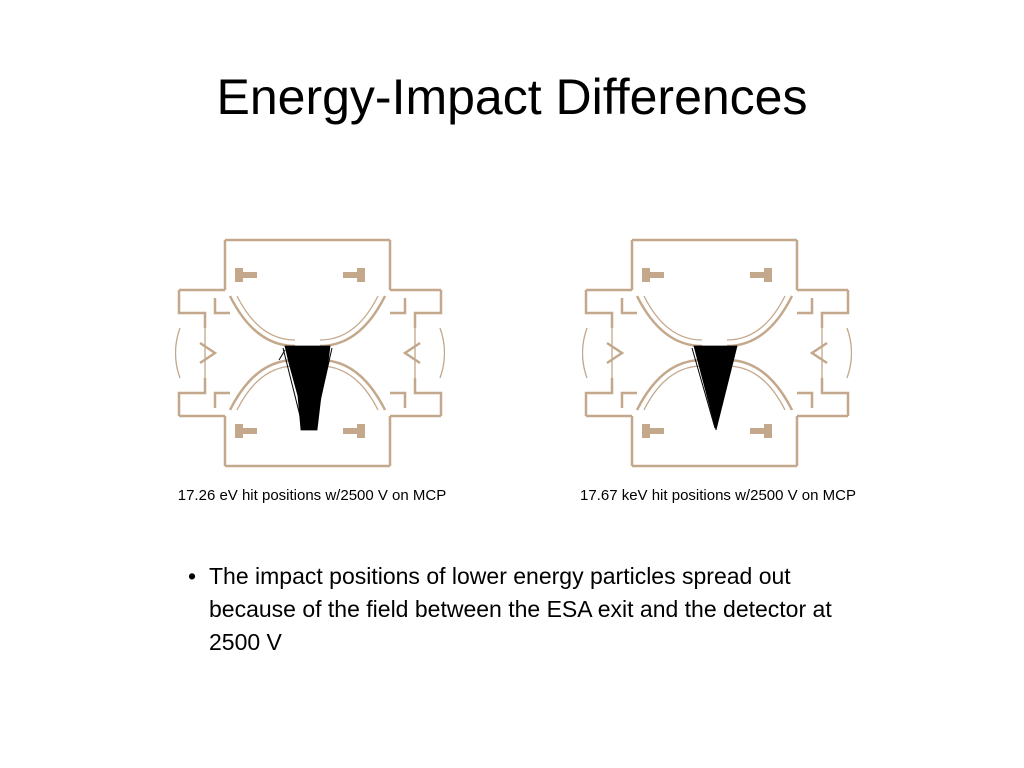  Describe the element at coordinates (718, 495) in the screenshot. I see `figure-caption-high-energy: 17.67 keV hit positions w/2500 V on MCP` at that location.